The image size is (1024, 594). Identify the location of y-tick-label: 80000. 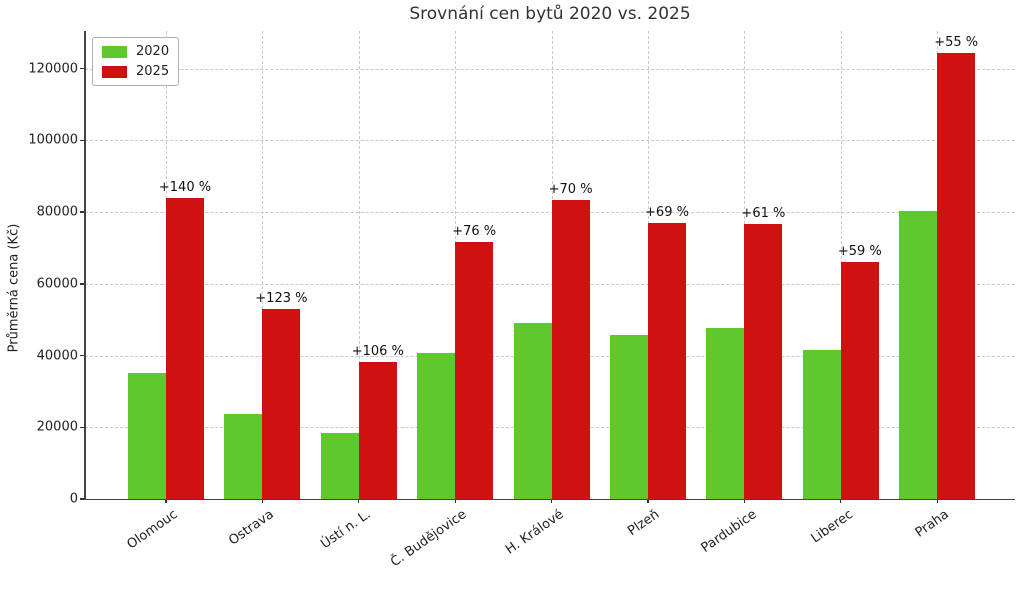
(57, 212).